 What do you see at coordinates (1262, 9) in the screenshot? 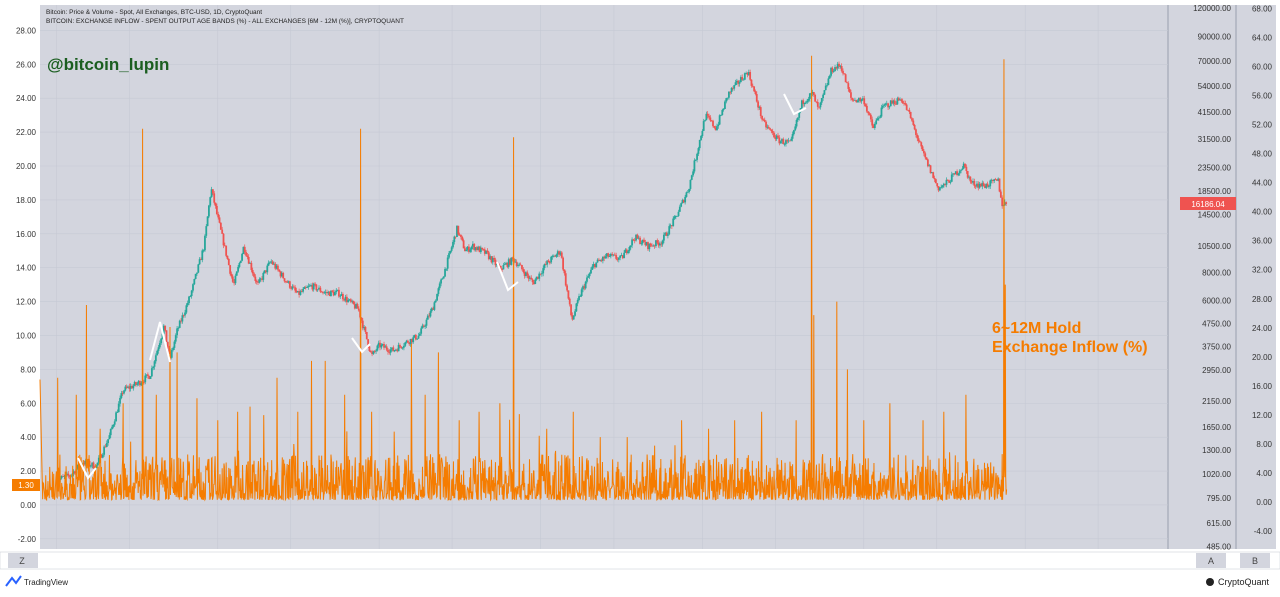
I see `pct-axis-tick-label: 68.00` at bounding box center [1262, 9].